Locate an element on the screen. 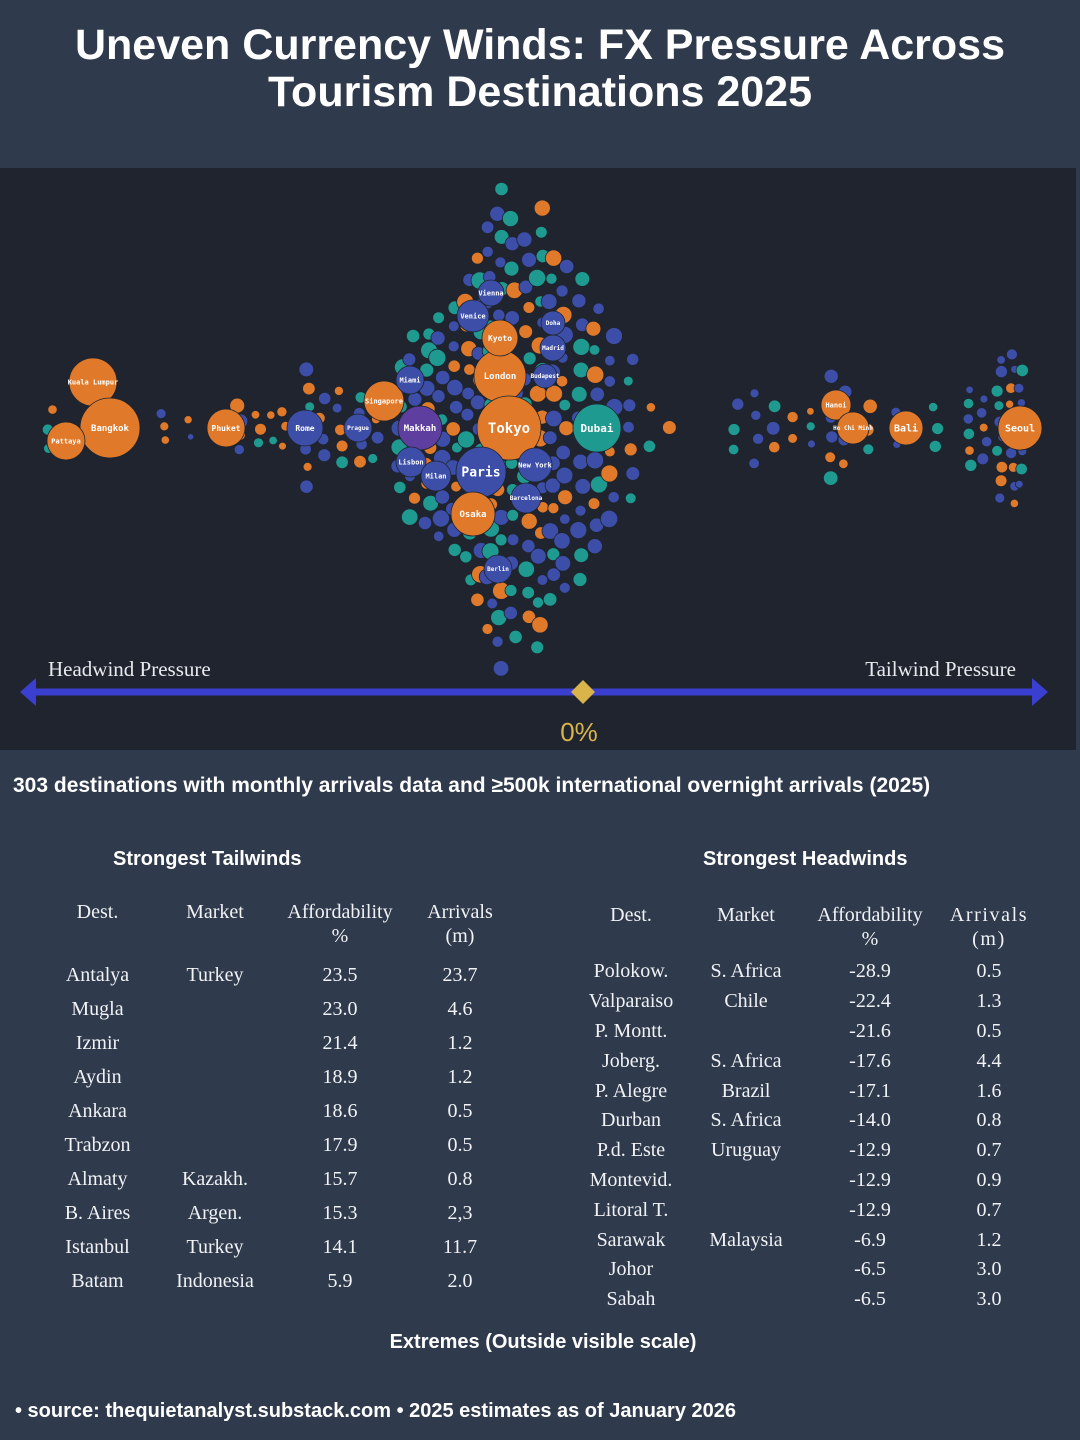 The width and height of the screenshot is (1080, 1440). bubble-label: Vienna is located at coordinates (490, 293).